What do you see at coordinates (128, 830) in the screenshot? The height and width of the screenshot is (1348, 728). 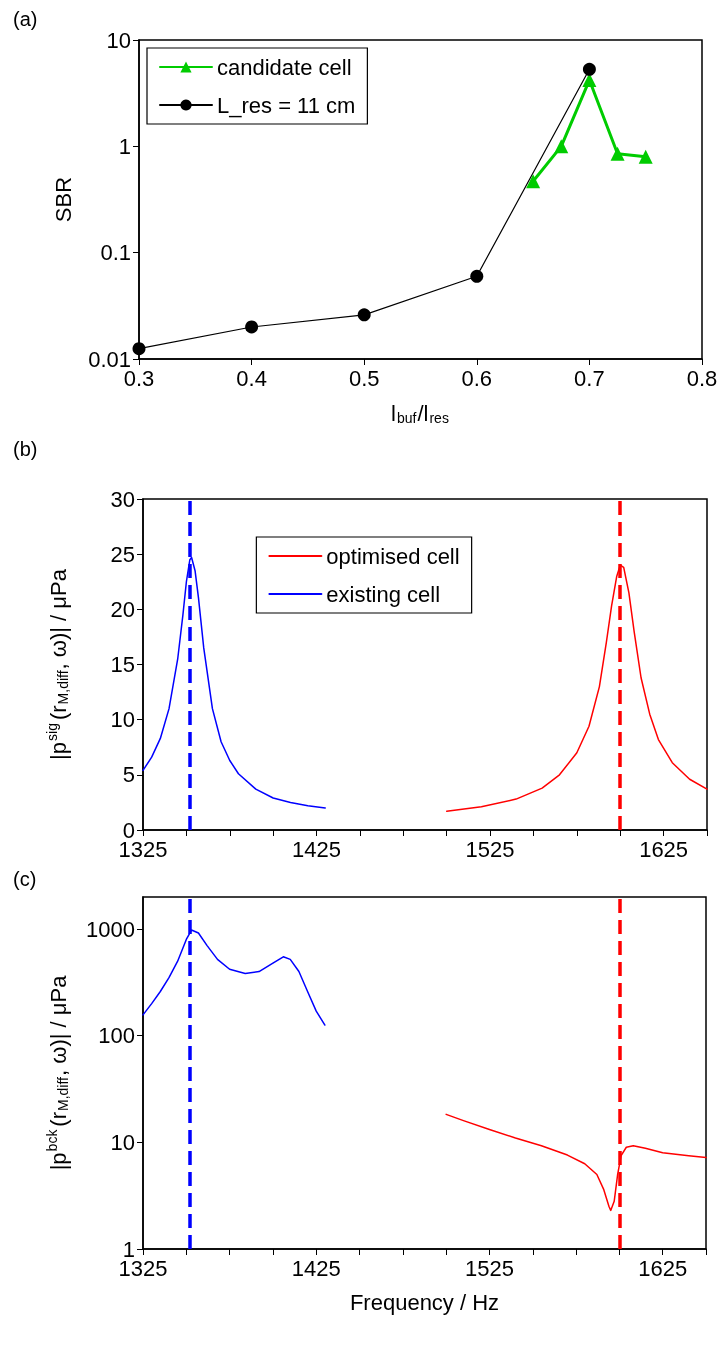 I see `y-tick-label: 0` at bounding box center [128, 830].